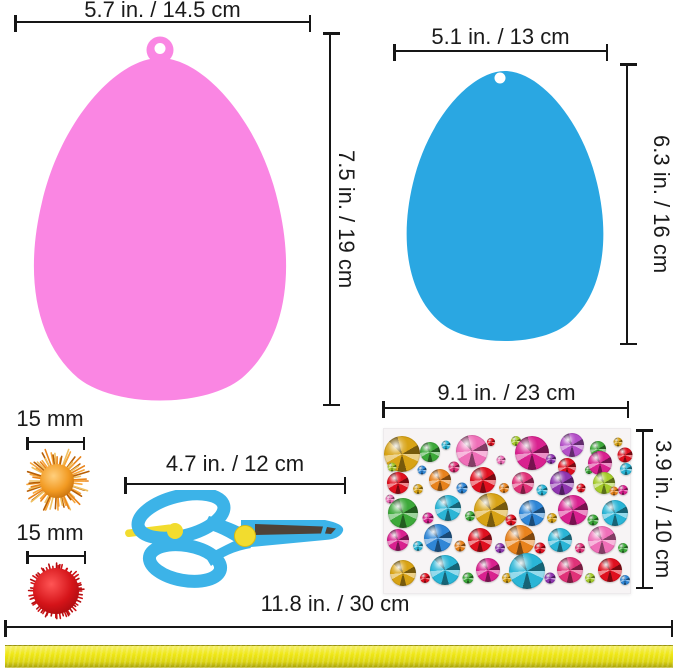 This screenshot has height=670, width=679. What do you see at coordinates (339, 656) in the screenshot?
I see `yellow-ribbon` at bounding box center [339, 656].